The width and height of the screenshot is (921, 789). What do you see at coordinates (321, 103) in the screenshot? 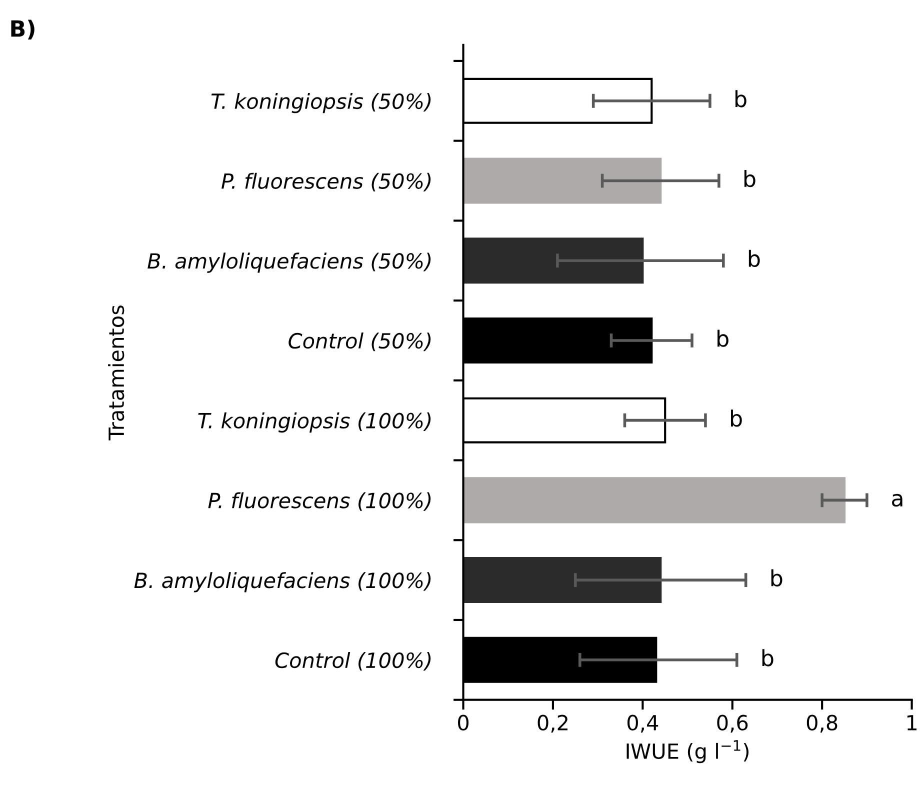
I see `y-tick-label: T. koningiopsis (50%)` at bounding box center [321, 103].